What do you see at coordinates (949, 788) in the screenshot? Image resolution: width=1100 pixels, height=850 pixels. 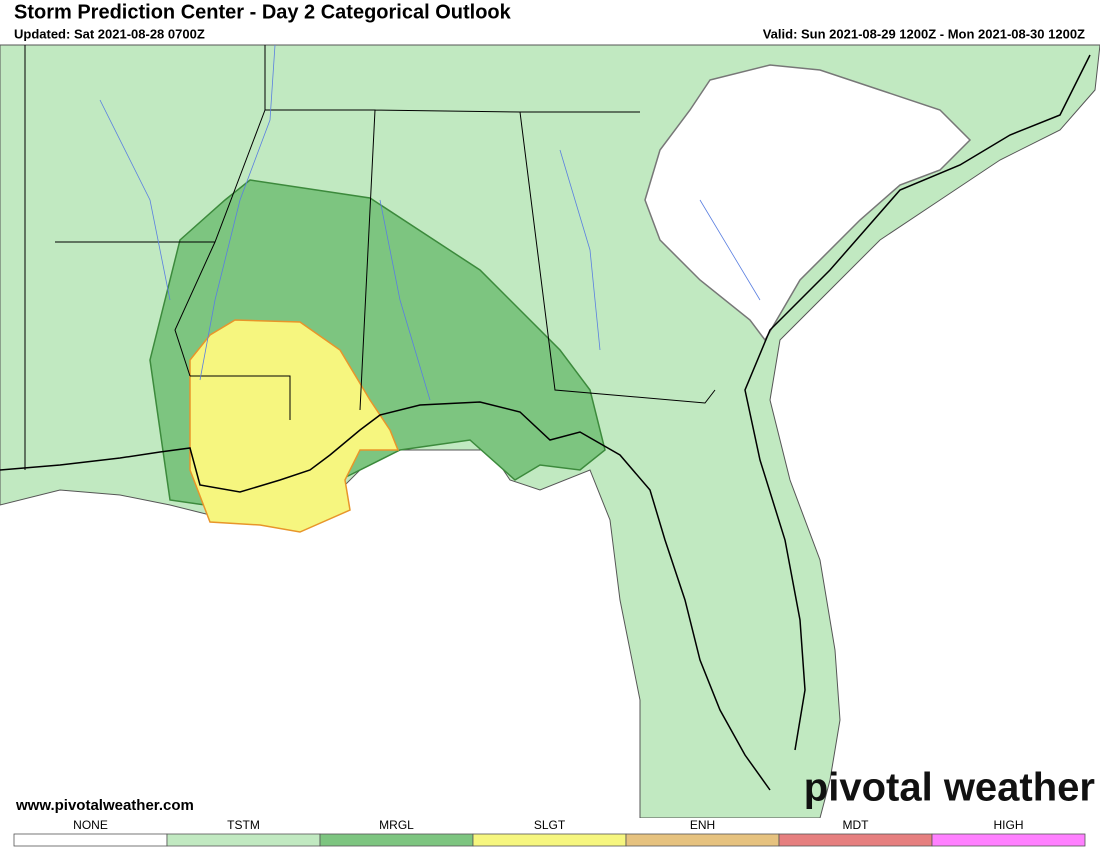 I see `logo: pivotal weather` at bounding box center [949, 788].